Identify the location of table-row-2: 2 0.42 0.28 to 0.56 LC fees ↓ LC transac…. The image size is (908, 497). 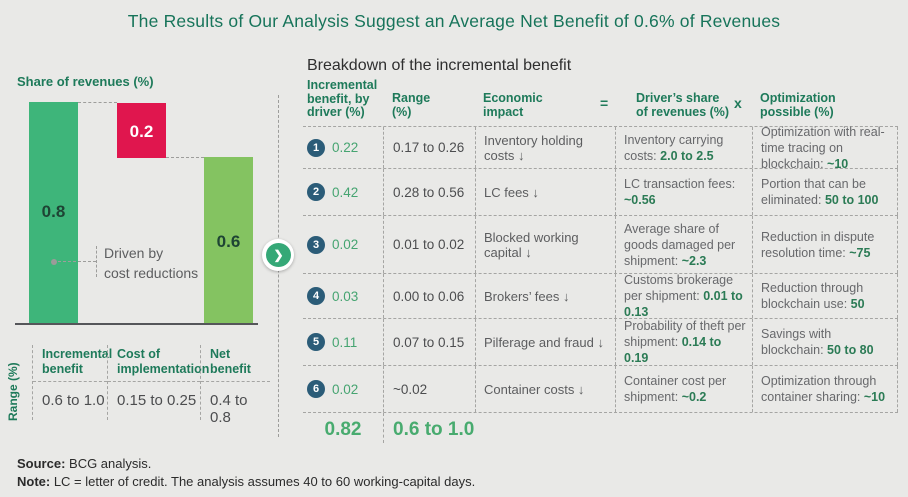
(600, 191).